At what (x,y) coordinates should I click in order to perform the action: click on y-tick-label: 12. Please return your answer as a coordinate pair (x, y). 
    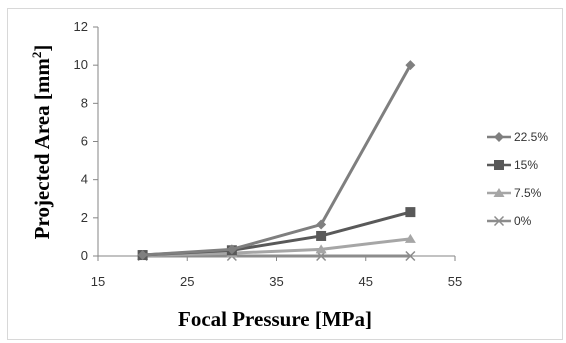
    Looking at the image, I should click on (81, 26).